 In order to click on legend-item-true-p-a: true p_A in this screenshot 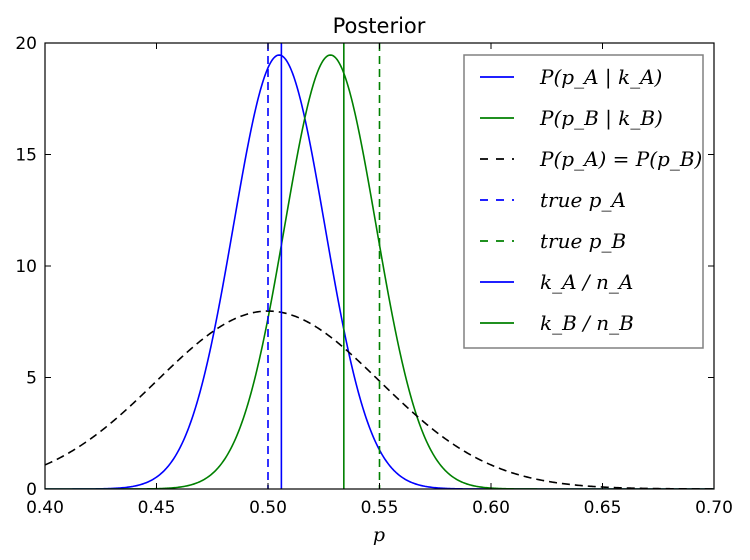, I will do `click(553, 200)`.